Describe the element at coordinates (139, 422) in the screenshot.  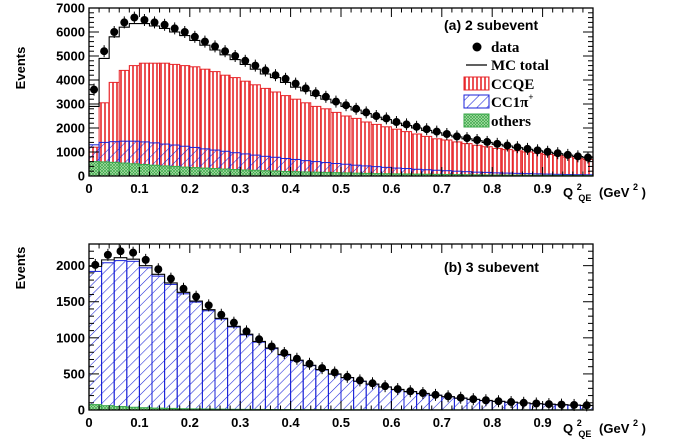
I see `panel-b-x-tick-label-1: 0.1` at that location.